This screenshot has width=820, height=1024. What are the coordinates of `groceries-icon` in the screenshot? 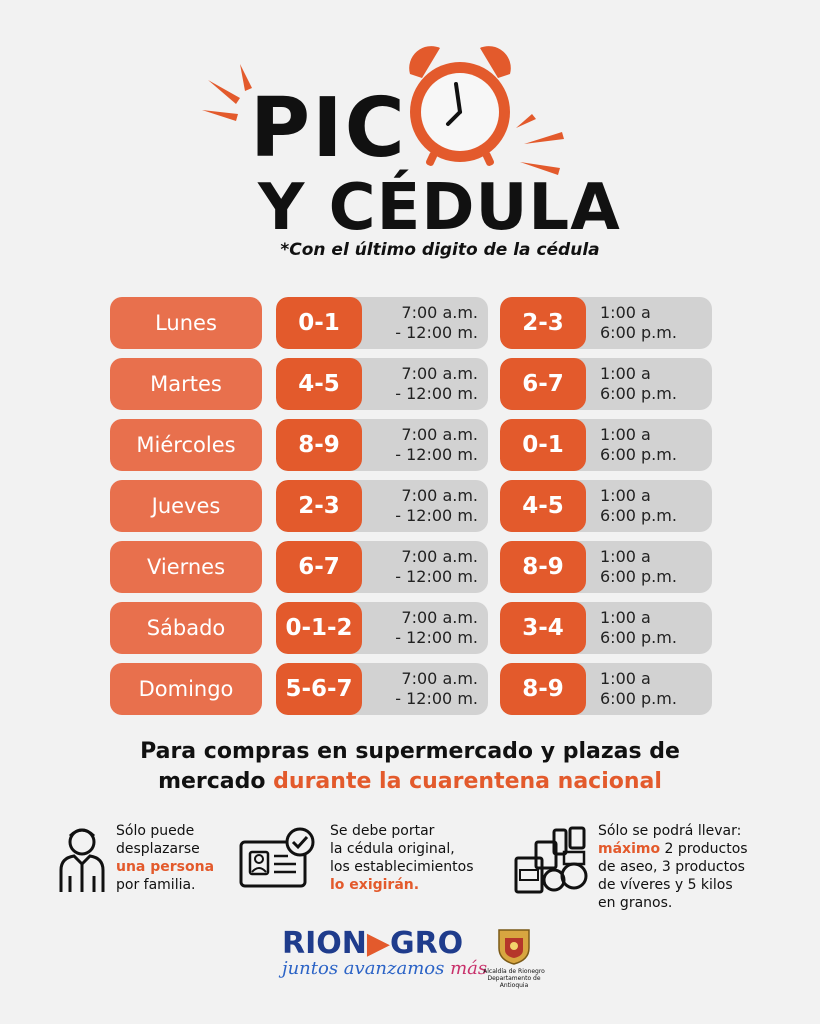 It's located at (551, 860).